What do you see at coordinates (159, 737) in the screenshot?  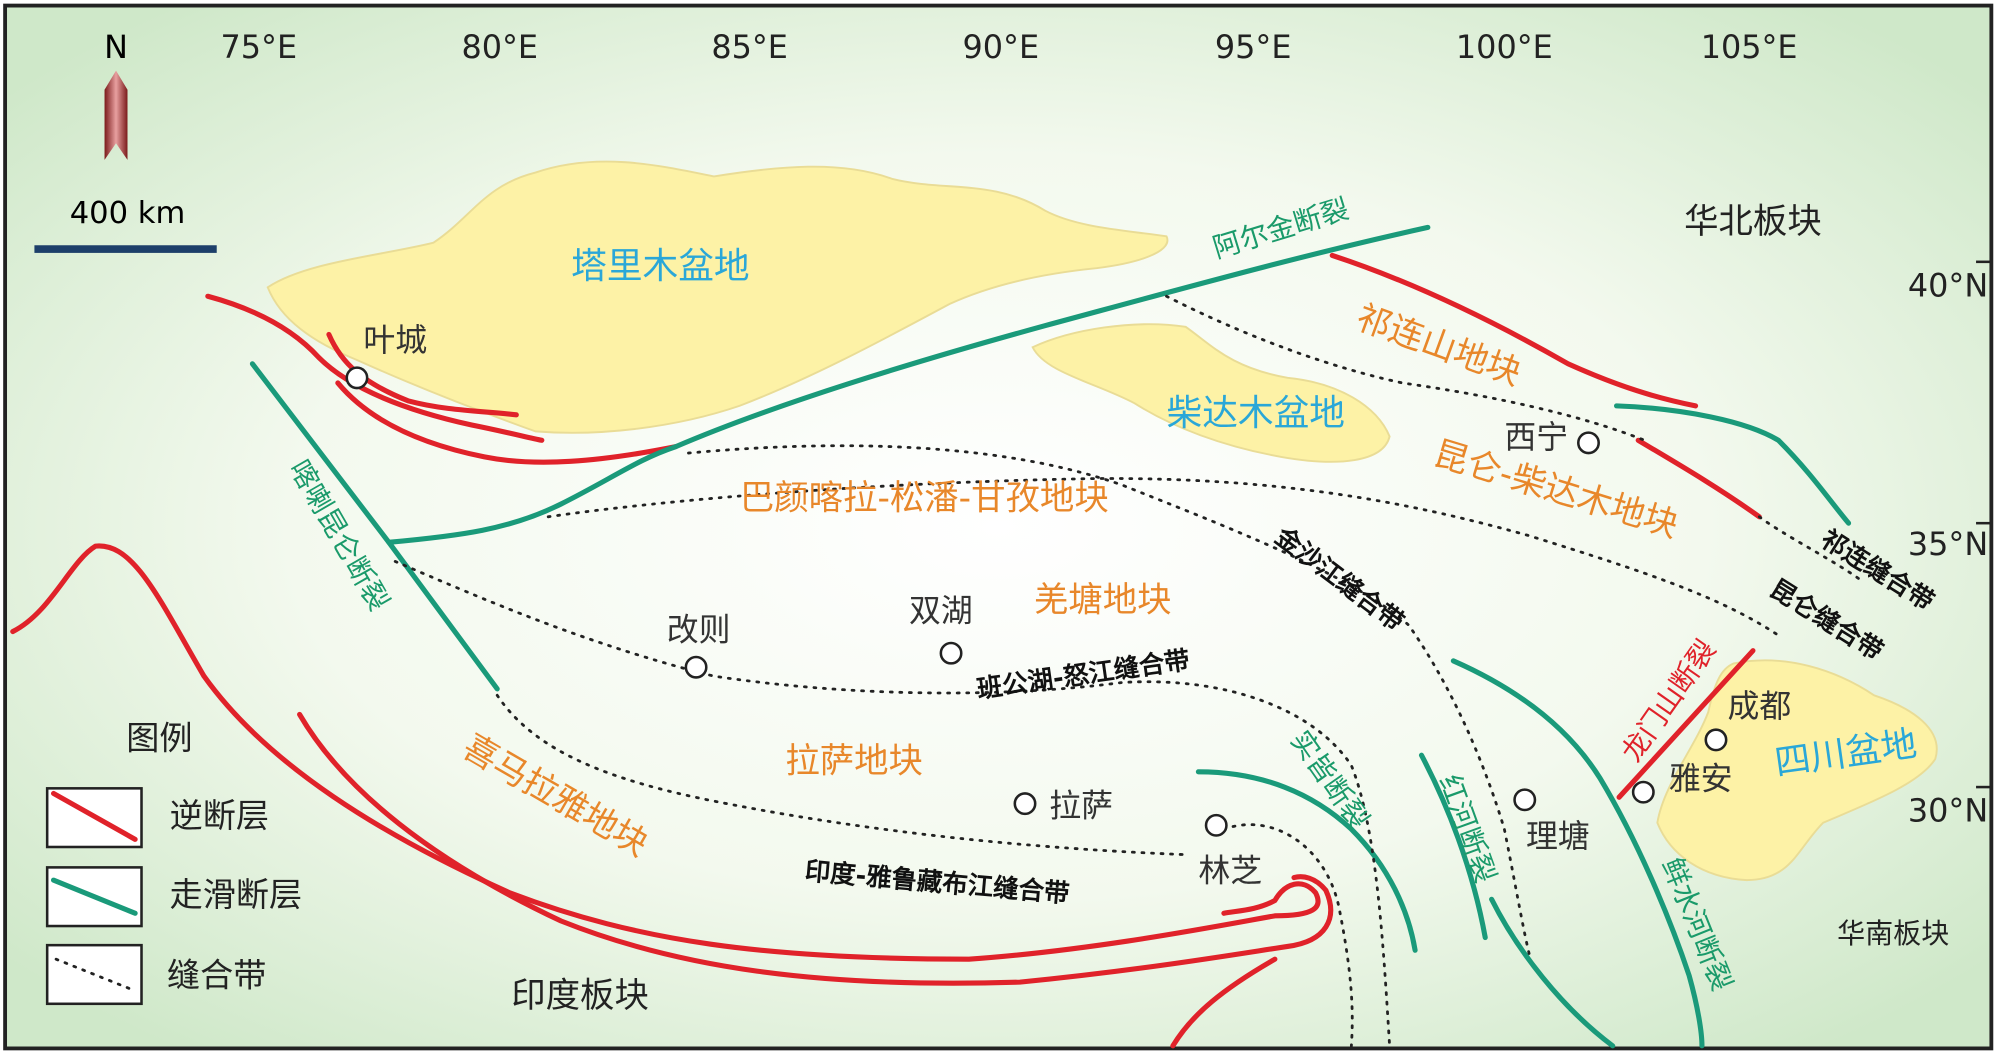 I see `legend-title: 图例` at bounding box center [159, 737].